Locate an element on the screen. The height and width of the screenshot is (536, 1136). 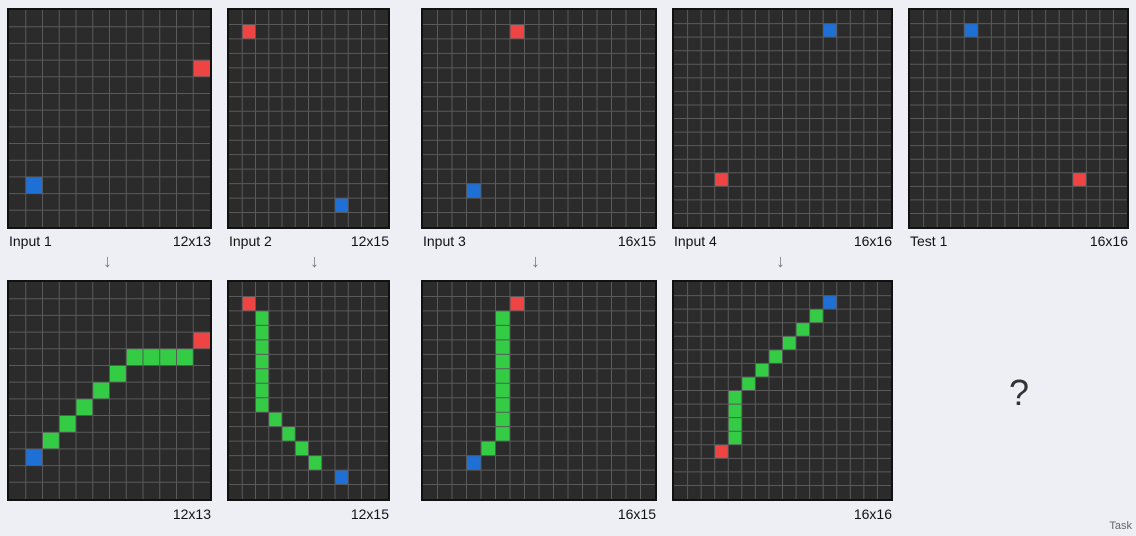
input-size-1: 12x13 is located at coordinates (191, 241).